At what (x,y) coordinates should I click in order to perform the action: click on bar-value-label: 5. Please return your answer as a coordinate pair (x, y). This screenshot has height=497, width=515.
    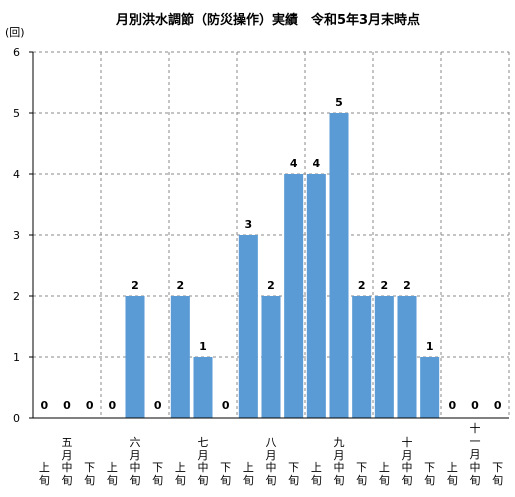
    Looking at the image, I should click on (339, 102).